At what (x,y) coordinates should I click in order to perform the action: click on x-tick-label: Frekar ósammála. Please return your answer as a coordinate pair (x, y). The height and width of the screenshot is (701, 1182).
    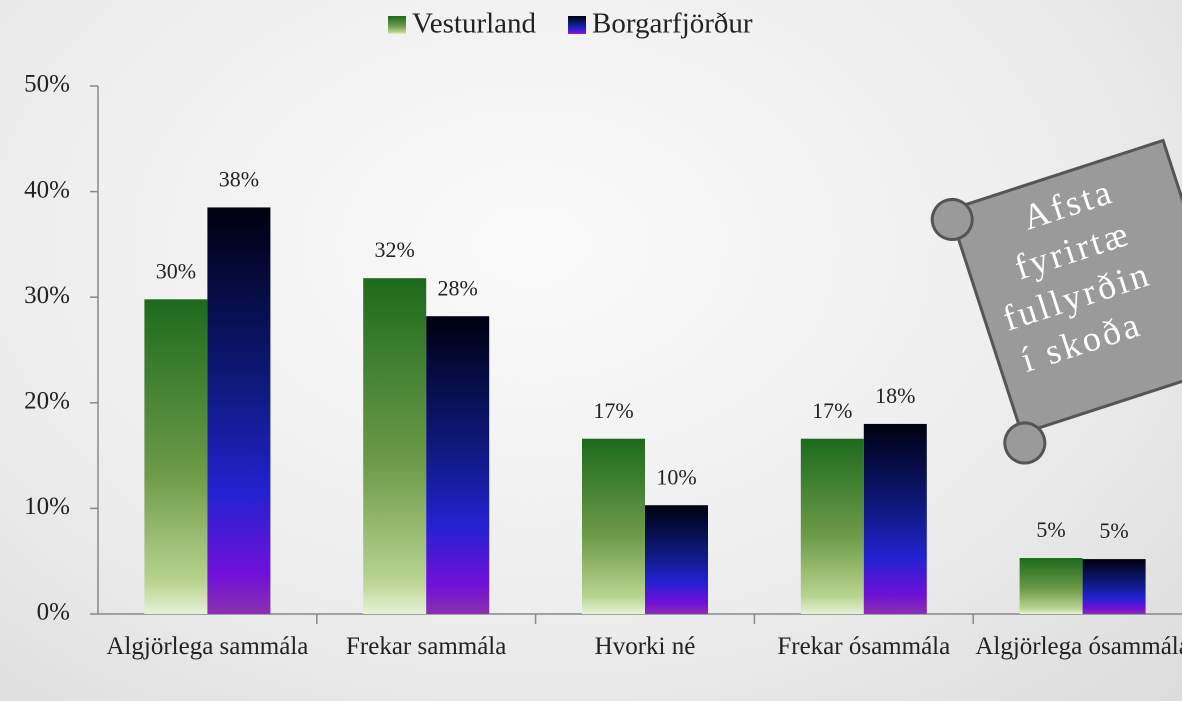
    Looking at the image, I should click on (864, 646).